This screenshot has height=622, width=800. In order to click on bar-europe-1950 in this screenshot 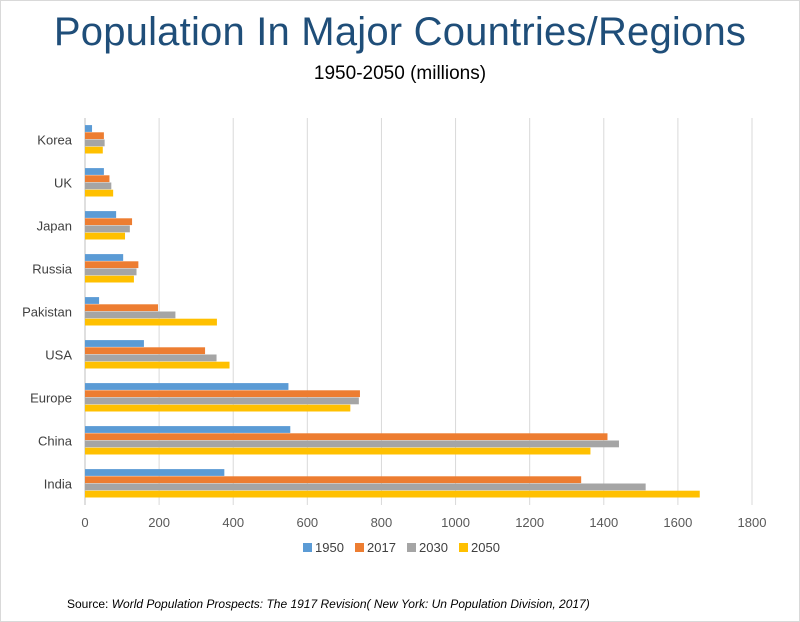, I will do `click(187, 386)`.